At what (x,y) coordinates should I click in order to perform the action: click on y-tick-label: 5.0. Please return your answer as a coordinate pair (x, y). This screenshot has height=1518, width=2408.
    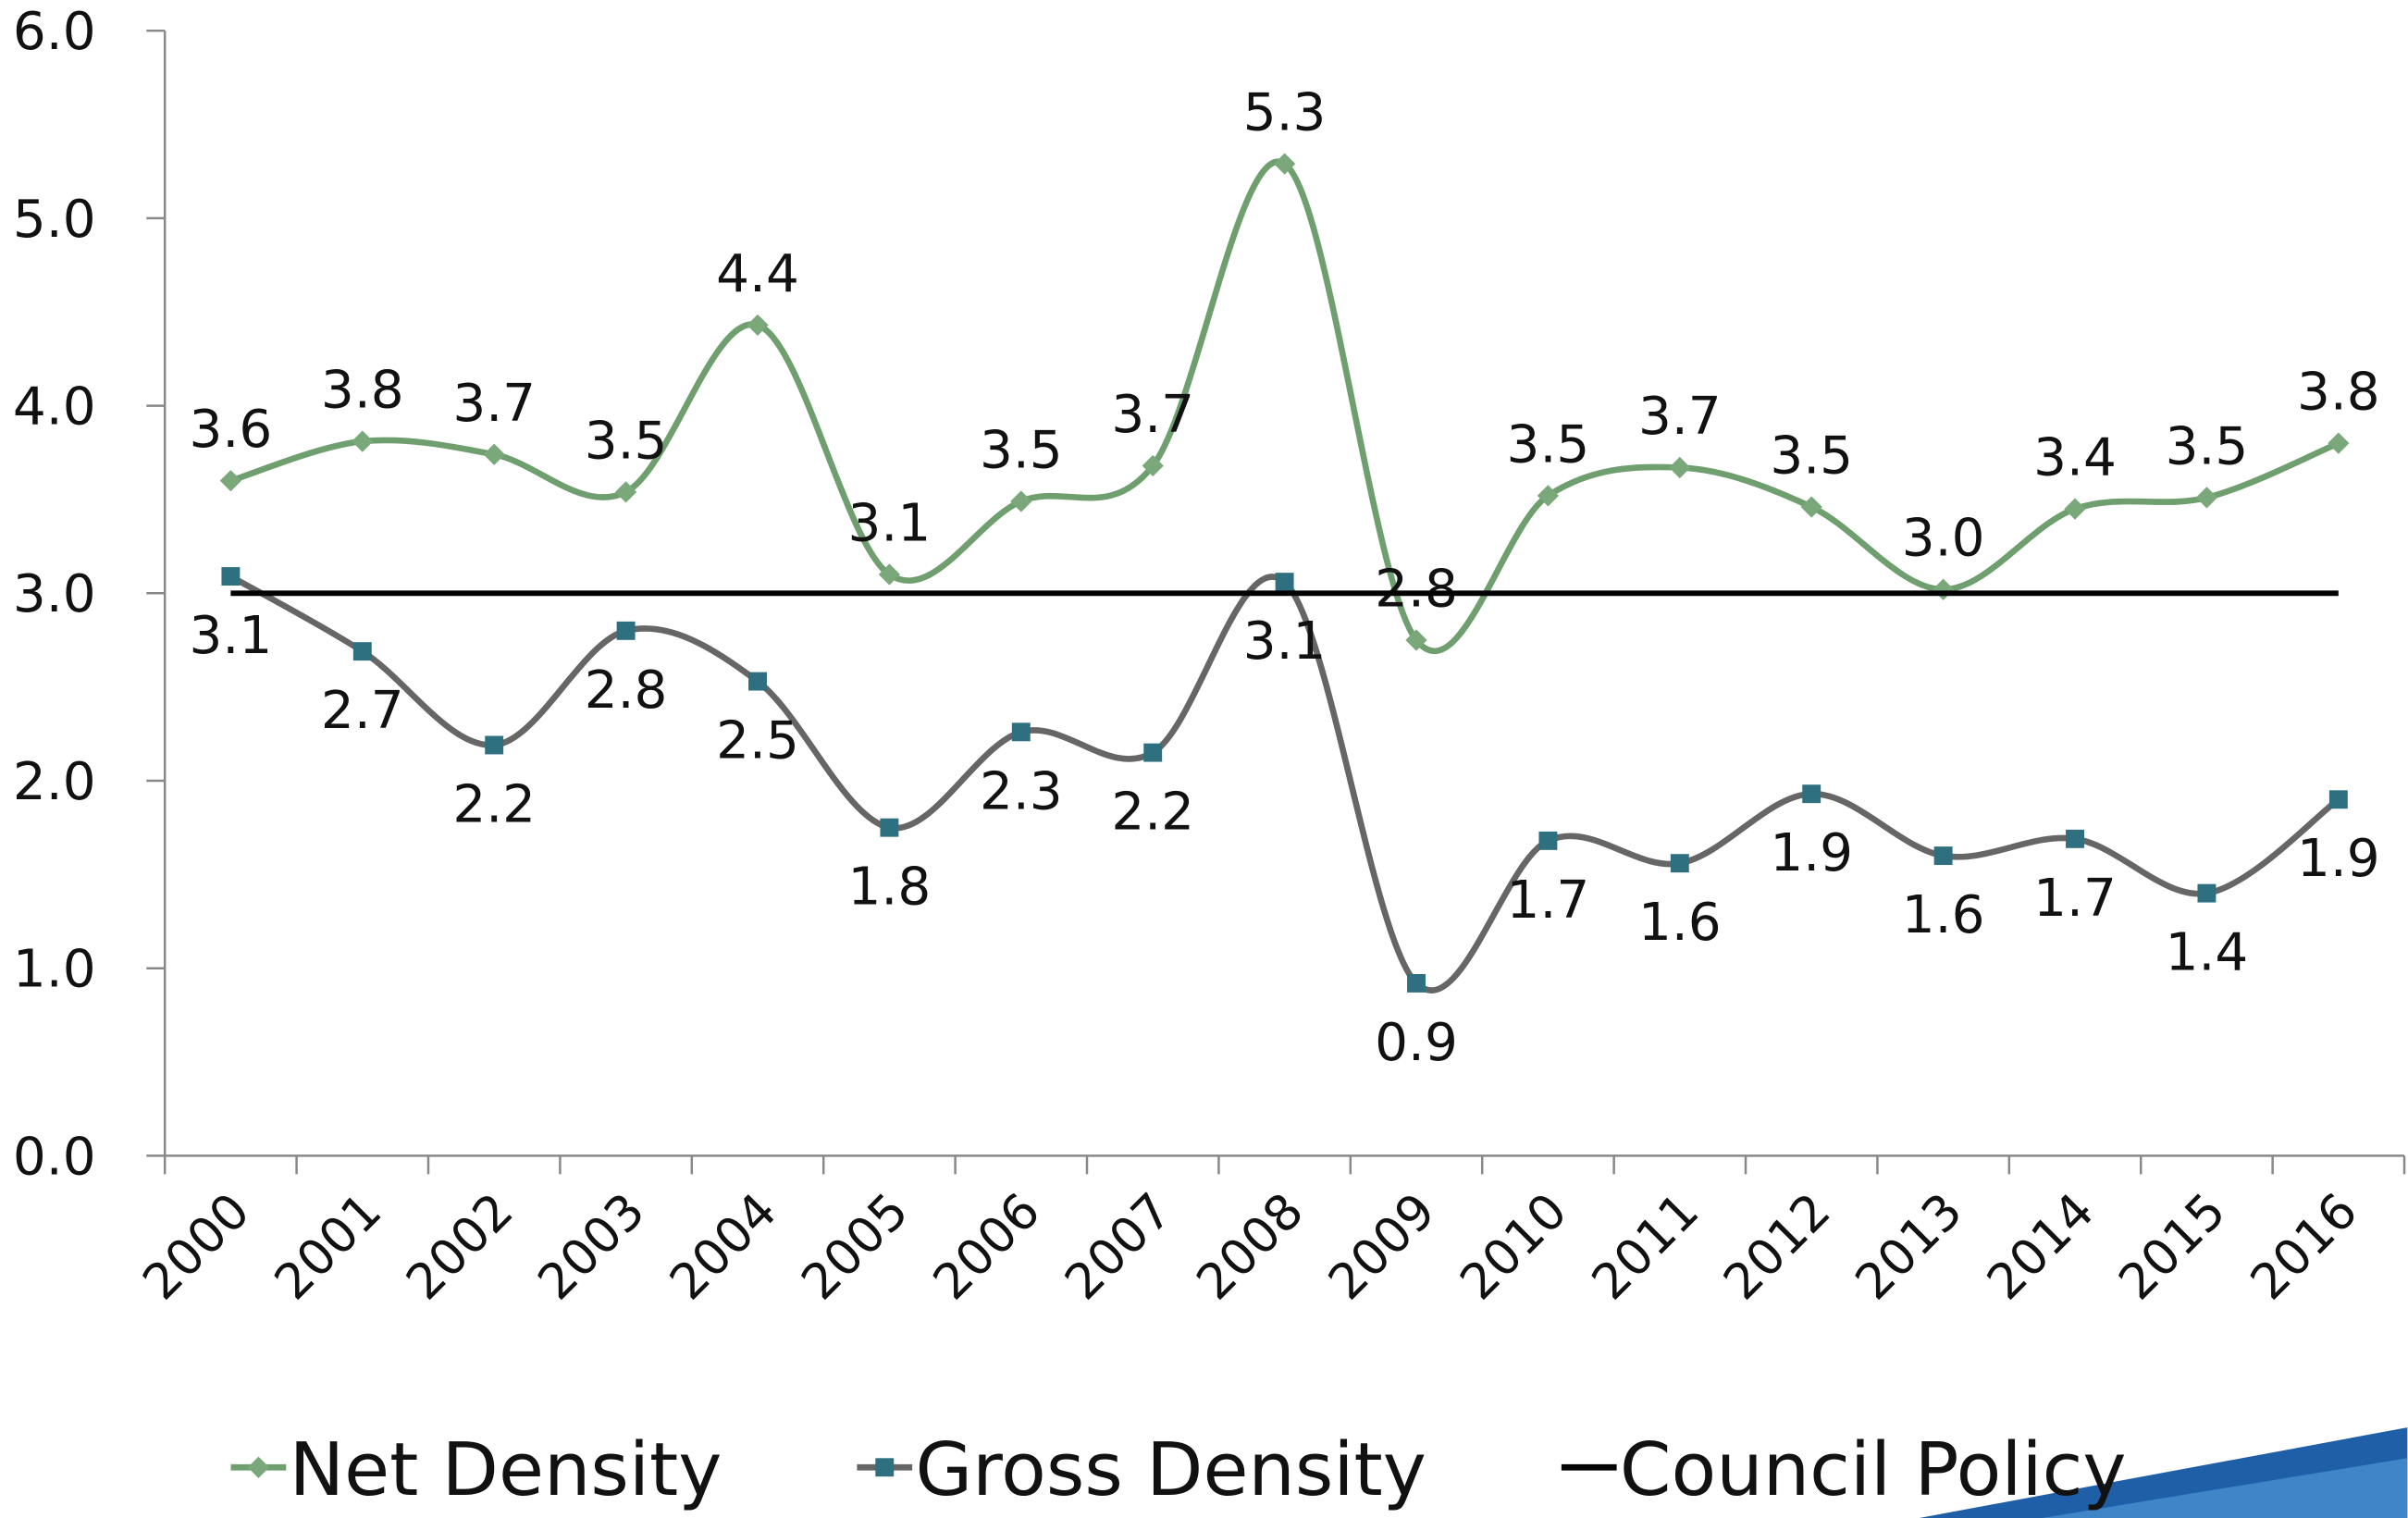
    Looking at the image, I should click on (54, 220).